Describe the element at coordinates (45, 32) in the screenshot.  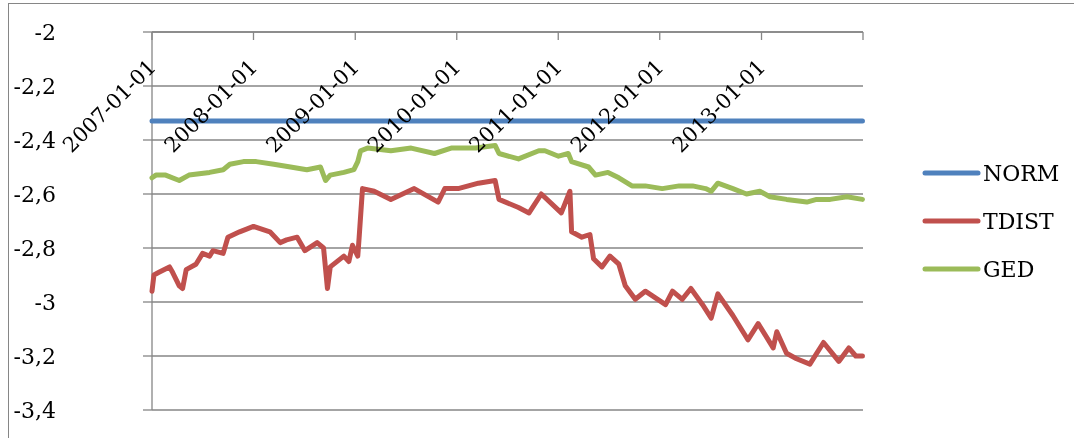
I see `y-tick-label: -2` at that location.